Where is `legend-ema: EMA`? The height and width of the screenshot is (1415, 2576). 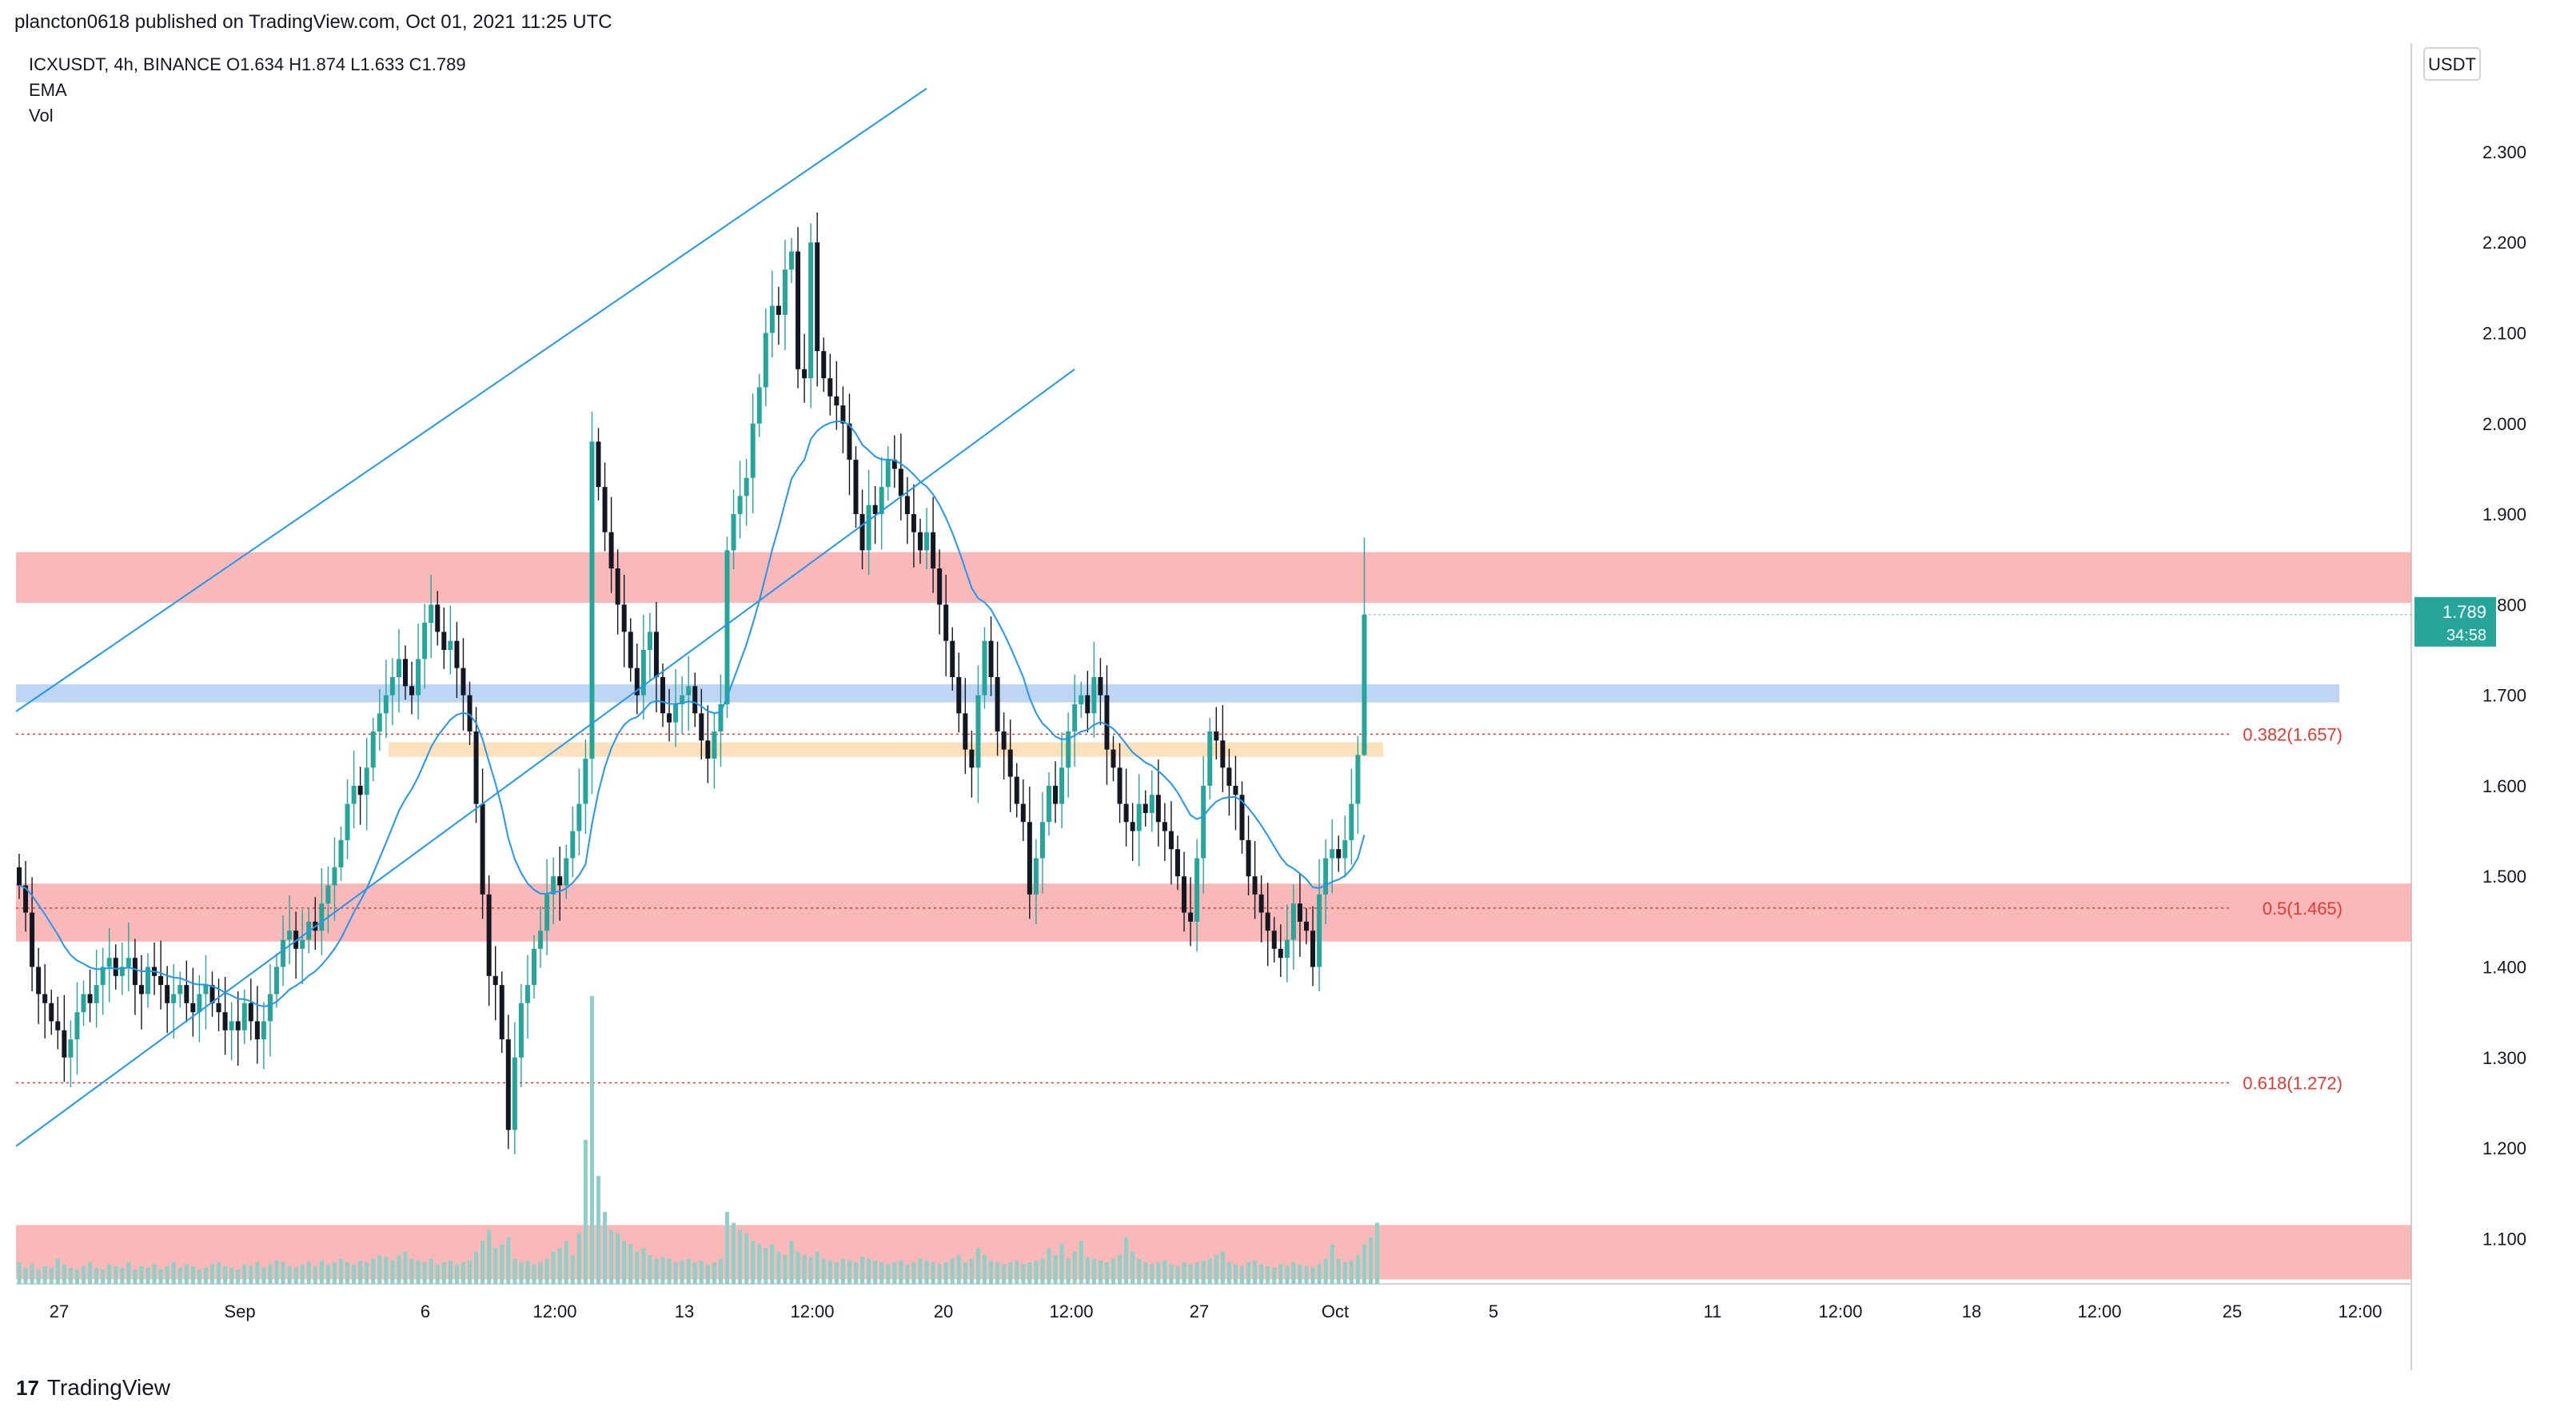
legend-ema: EMA is located at coordinates (48, 90).